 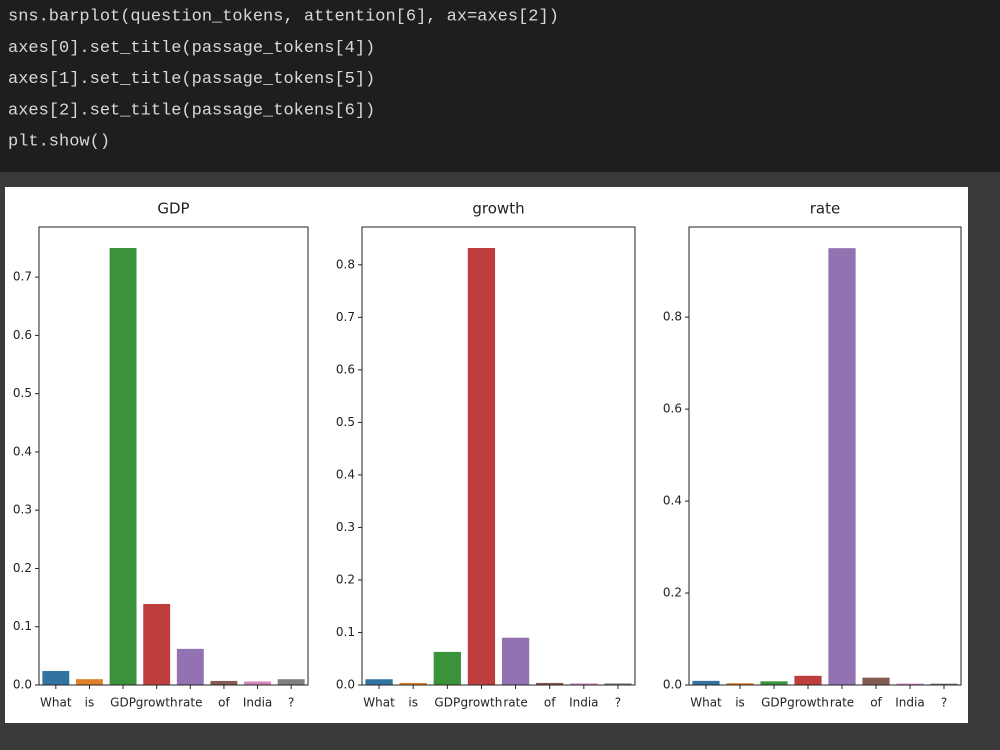 What do you see at coordinates (191, 79) in the screenshot?
I see `code-line: axes[1].set_title(passage_tokens[5])` at bounding box center [191, 79].